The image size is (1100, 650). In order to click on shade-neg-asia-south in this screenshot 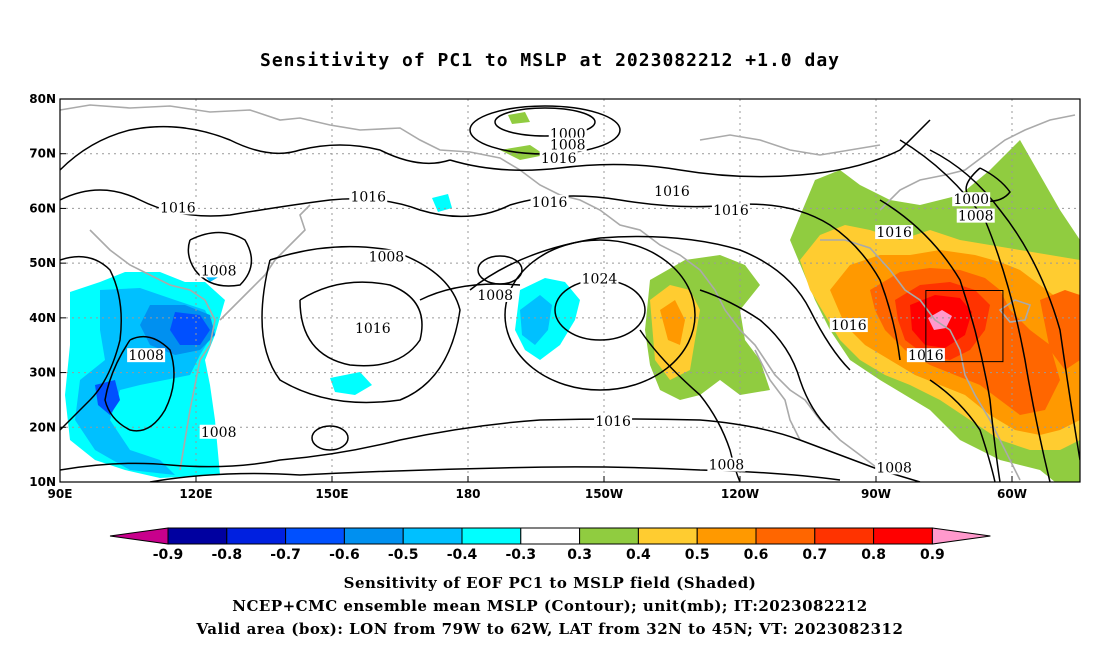, I will do `click(107, 397)`.